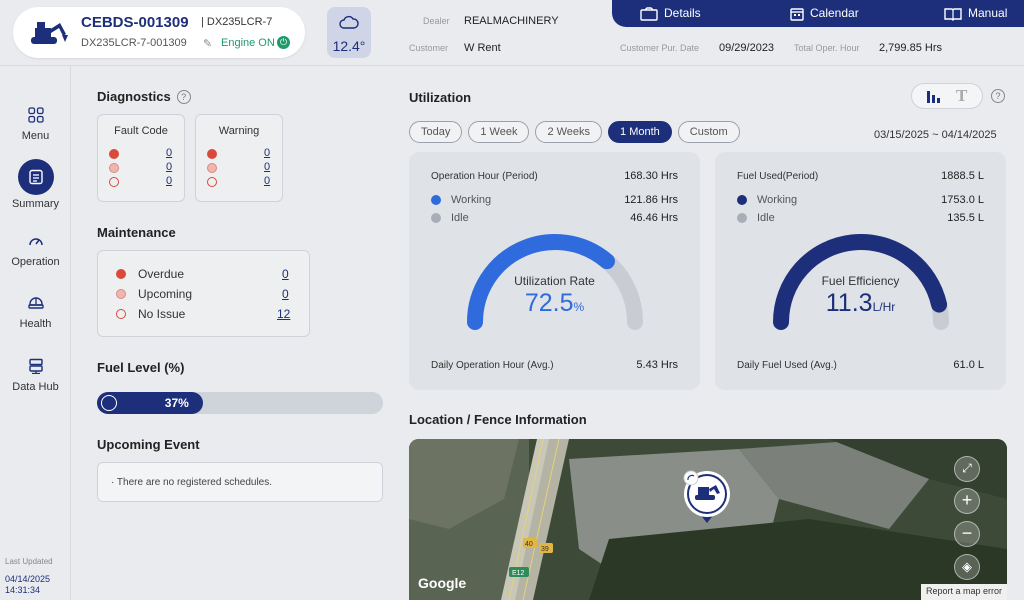 Image resolution: width=1024 pixels, height=600 pixels. What do you see at coordinates (824, 13) in the screenshot?
I see `nav-calendar: Calendar` at bounding box center [824, 13].